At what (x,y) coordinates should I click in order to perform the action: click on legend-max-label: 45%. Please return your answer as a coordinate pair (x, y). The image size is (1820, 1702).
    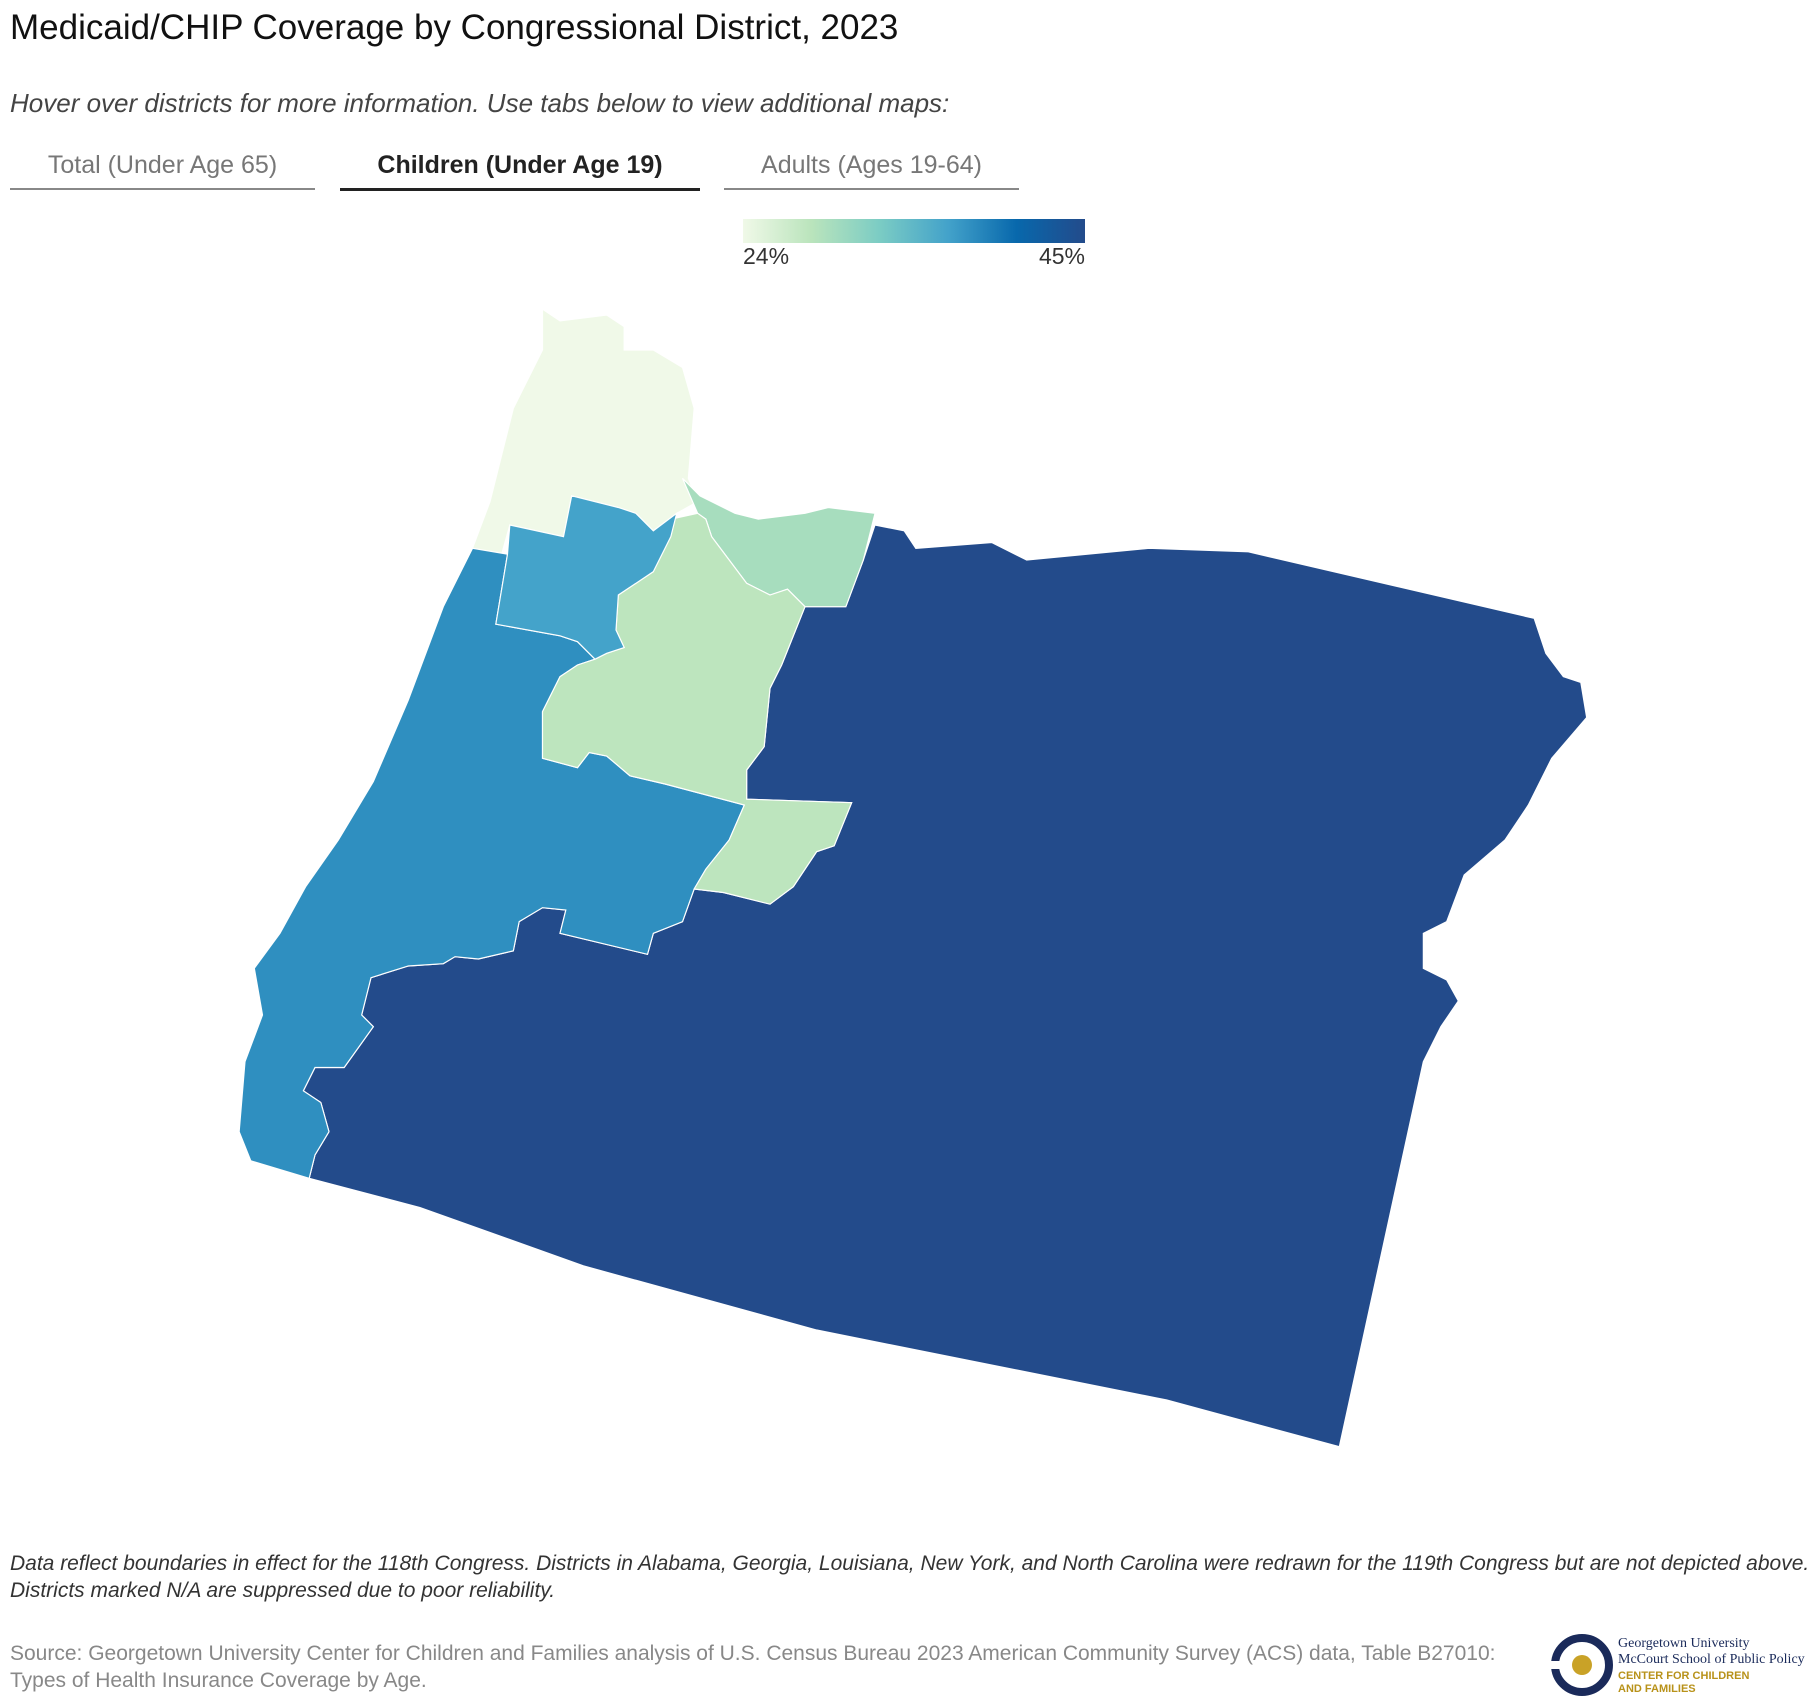
    Looking at the image, I should click on (1061, 256).